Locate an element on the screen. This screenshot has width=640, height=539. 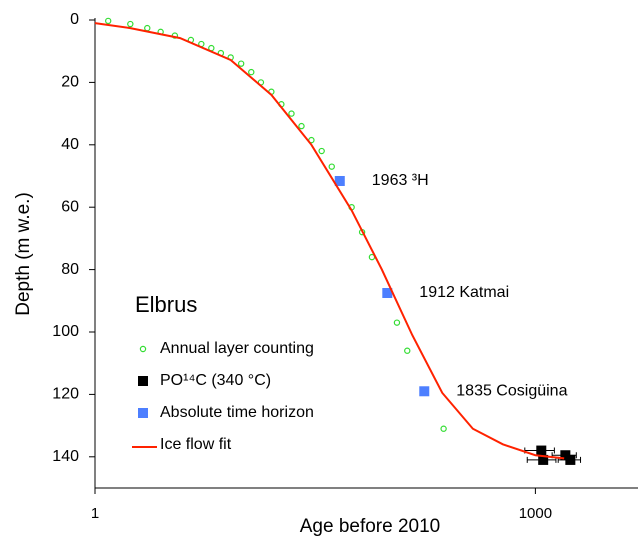
point-label: 1912 Katmai is located at coordinates (464, 292).